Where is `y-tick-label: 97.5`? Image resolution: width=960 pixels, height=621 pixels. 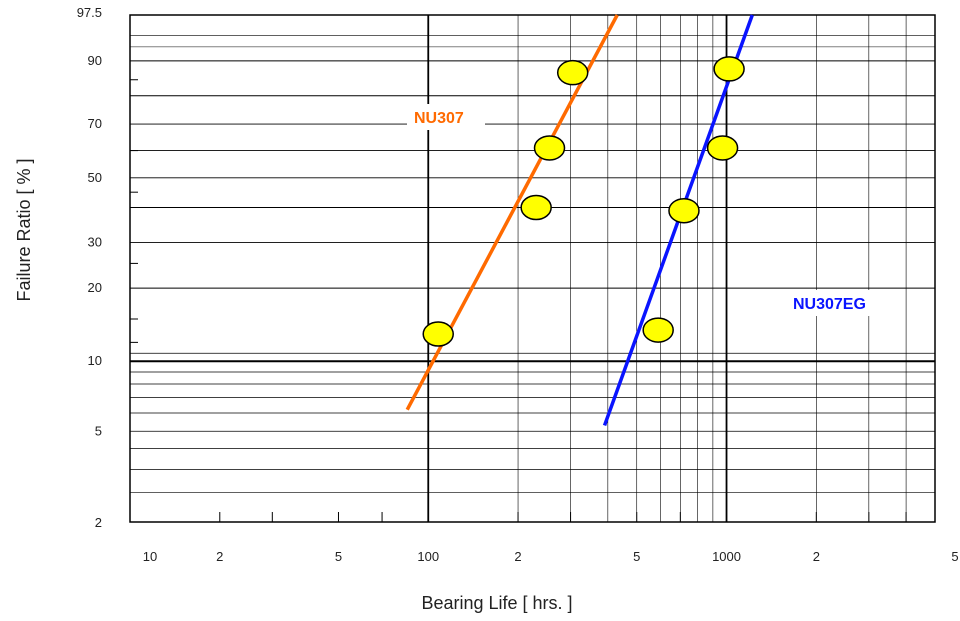 y-tick-label: 97.5 is located at coordinates (89, 12).